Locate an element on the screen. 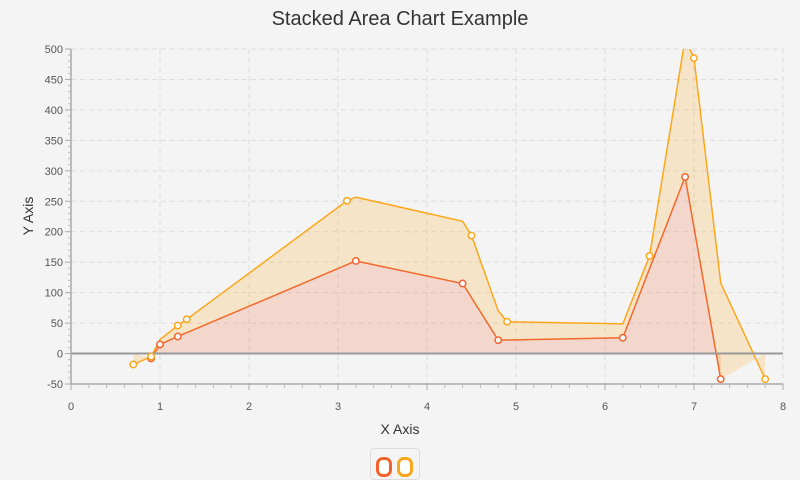 This screenshot has width=800, height=480. x-tick-label: 4 is located at coordinates (427, 407).